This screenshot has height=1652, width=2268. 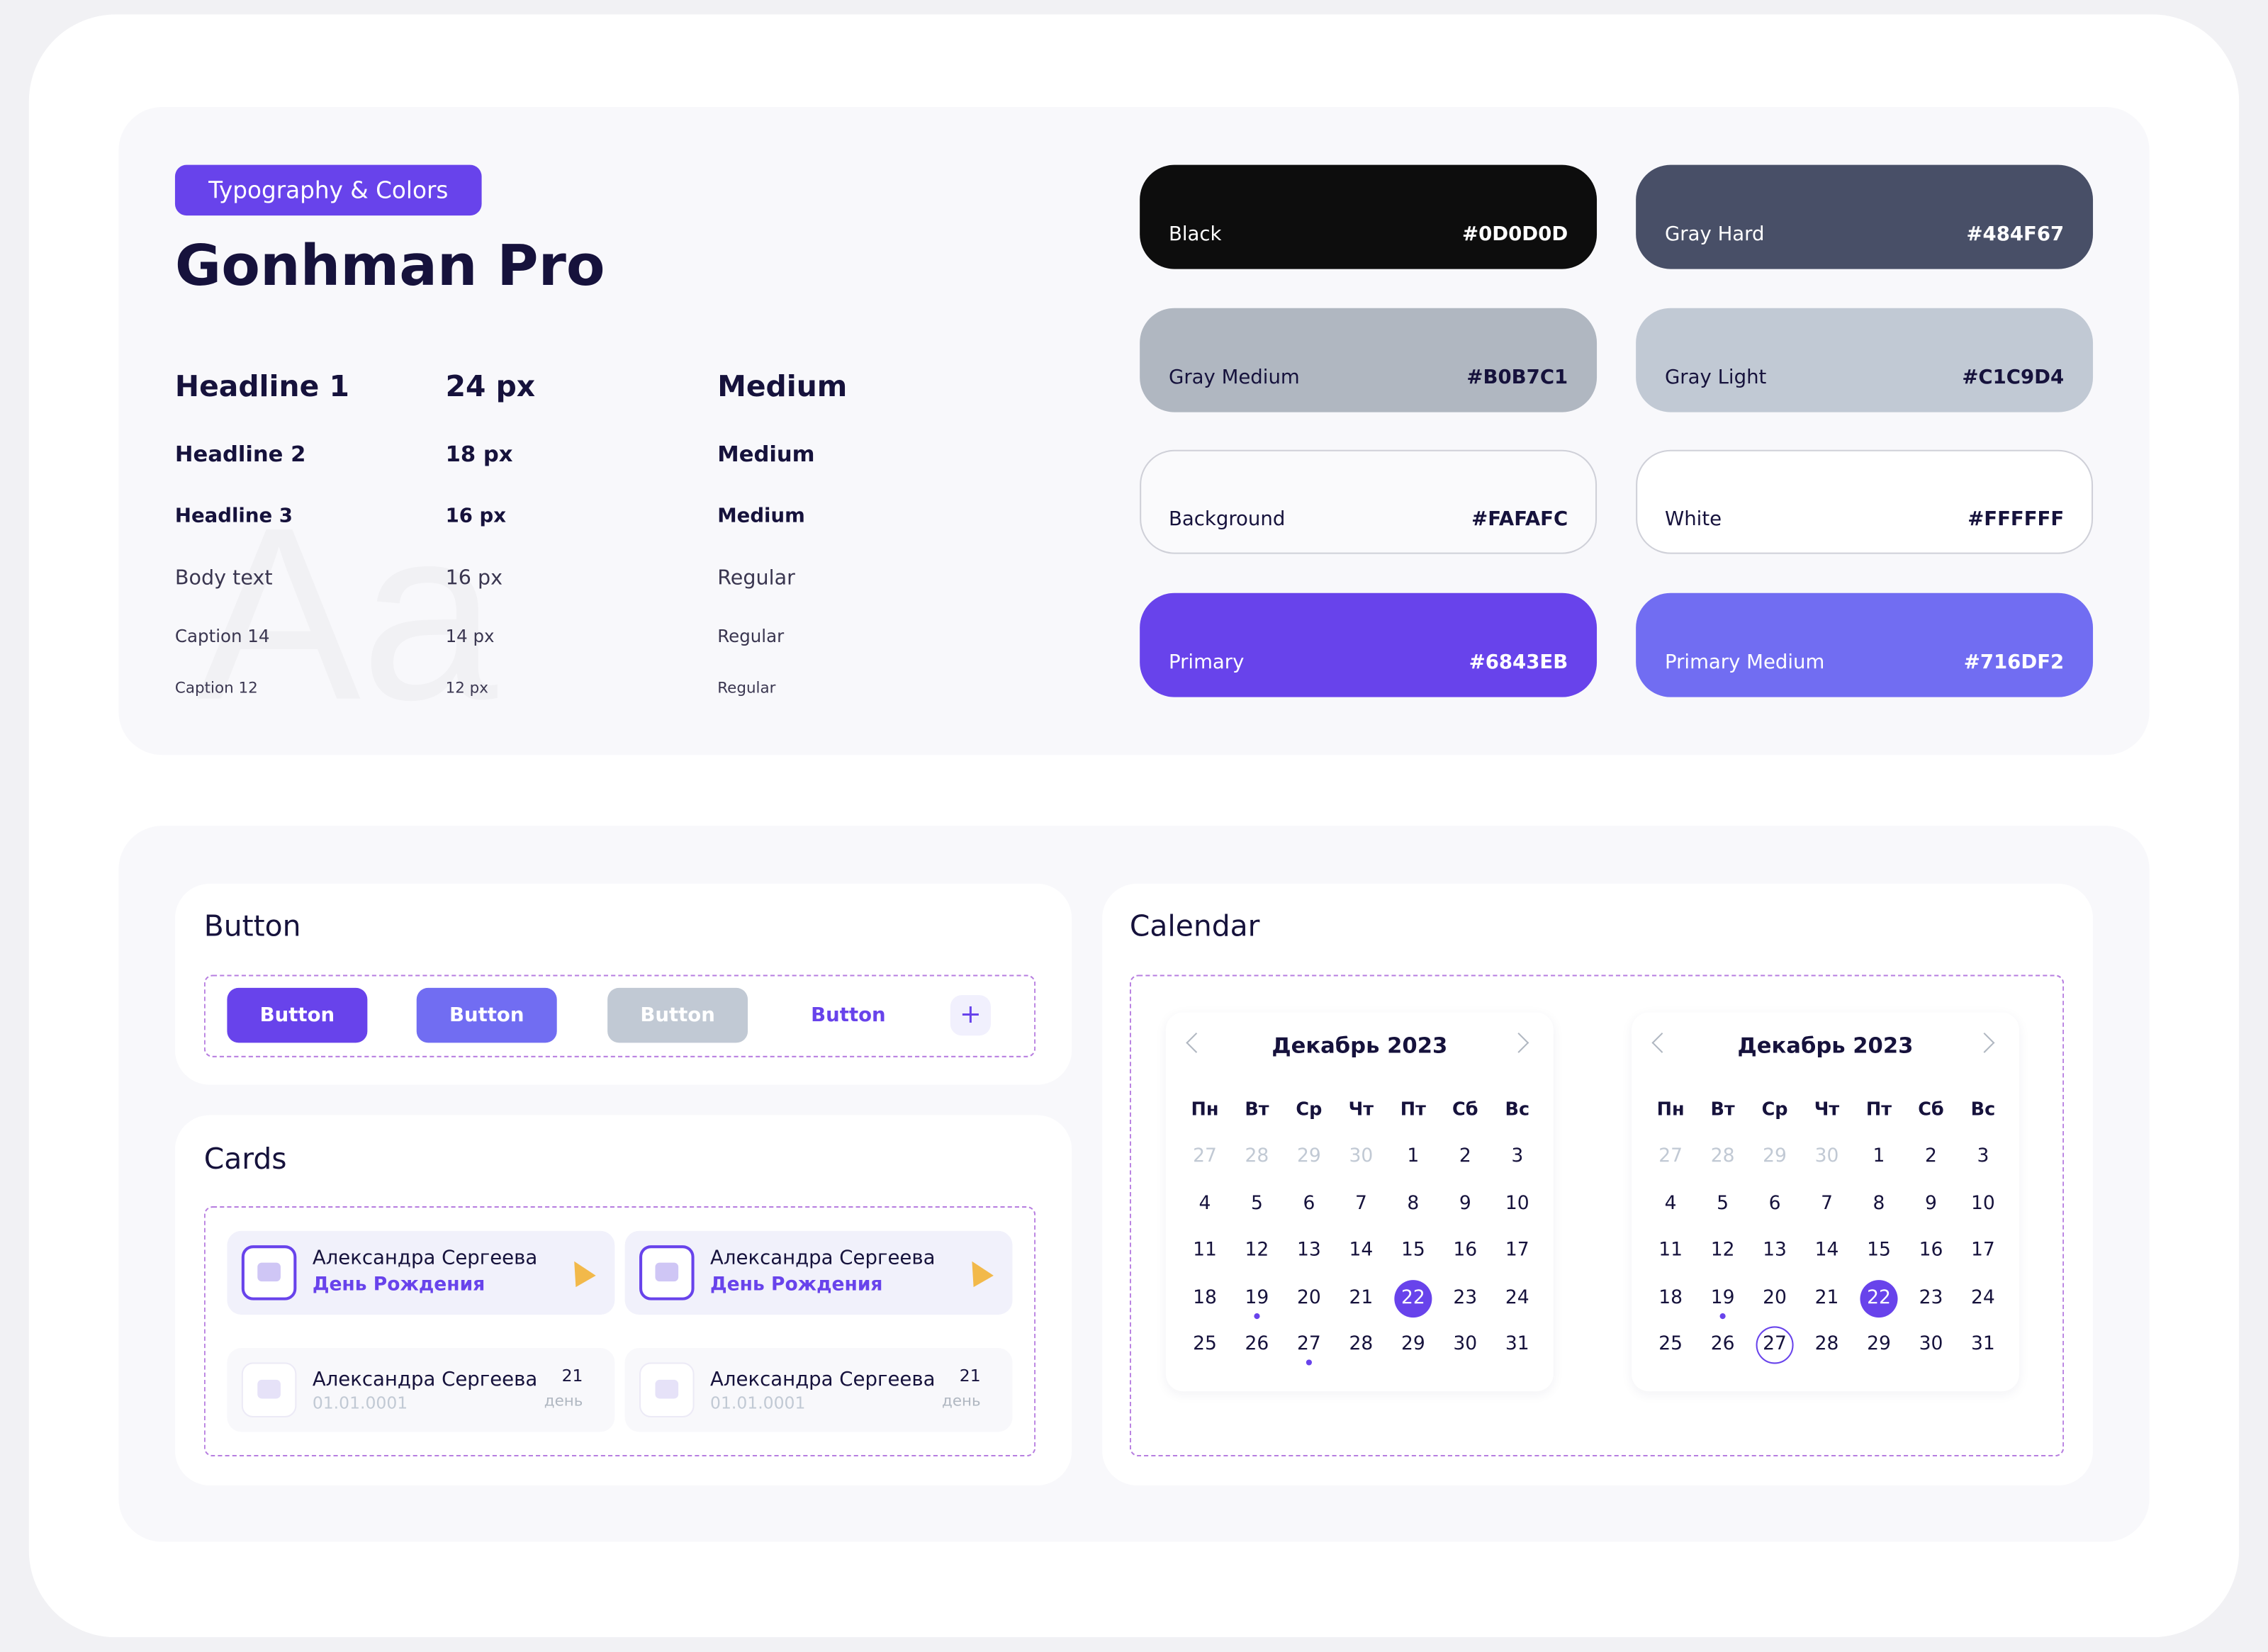 What do you see at coordinates (1361, 1108) in the screenshot?
I see `weekday: Чт` at bounding box center [1361, 1108].